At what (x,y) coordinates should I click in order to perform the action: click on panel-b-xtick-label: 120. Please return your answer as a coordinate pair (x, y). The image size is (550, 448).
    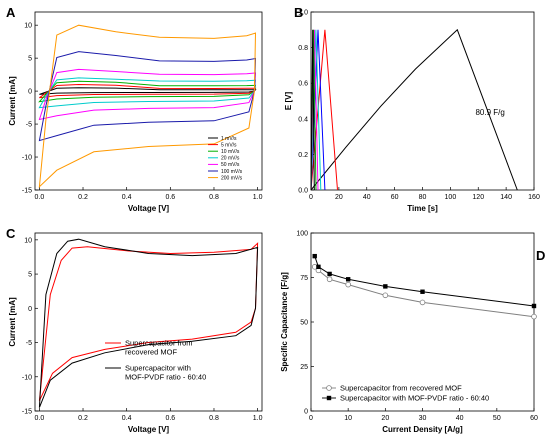
    Looking at the image, I should click on (478, 197).